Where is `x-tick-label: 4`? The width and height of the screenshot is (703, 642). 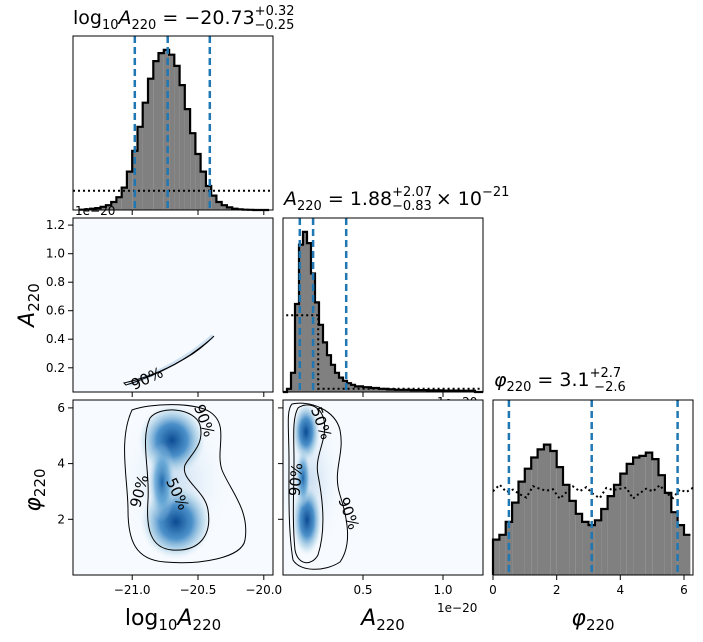 x-tick-label: 4 is located at coordinates (620, 590).